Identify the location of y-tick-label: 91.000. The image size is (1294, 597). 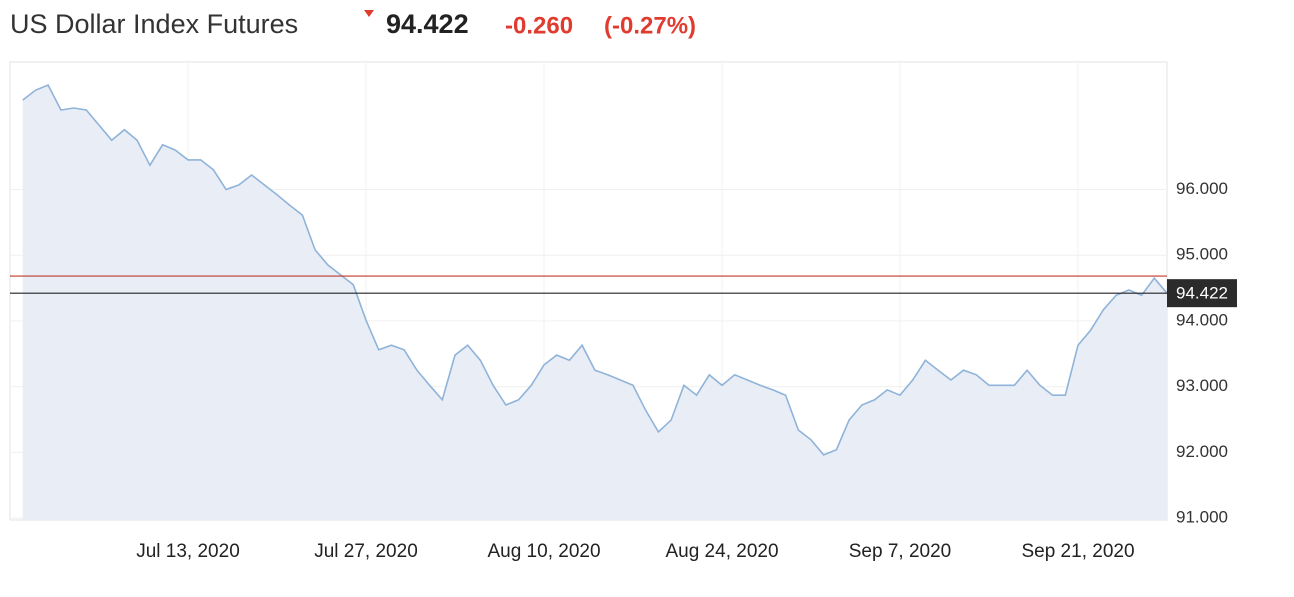
(1202, 517).